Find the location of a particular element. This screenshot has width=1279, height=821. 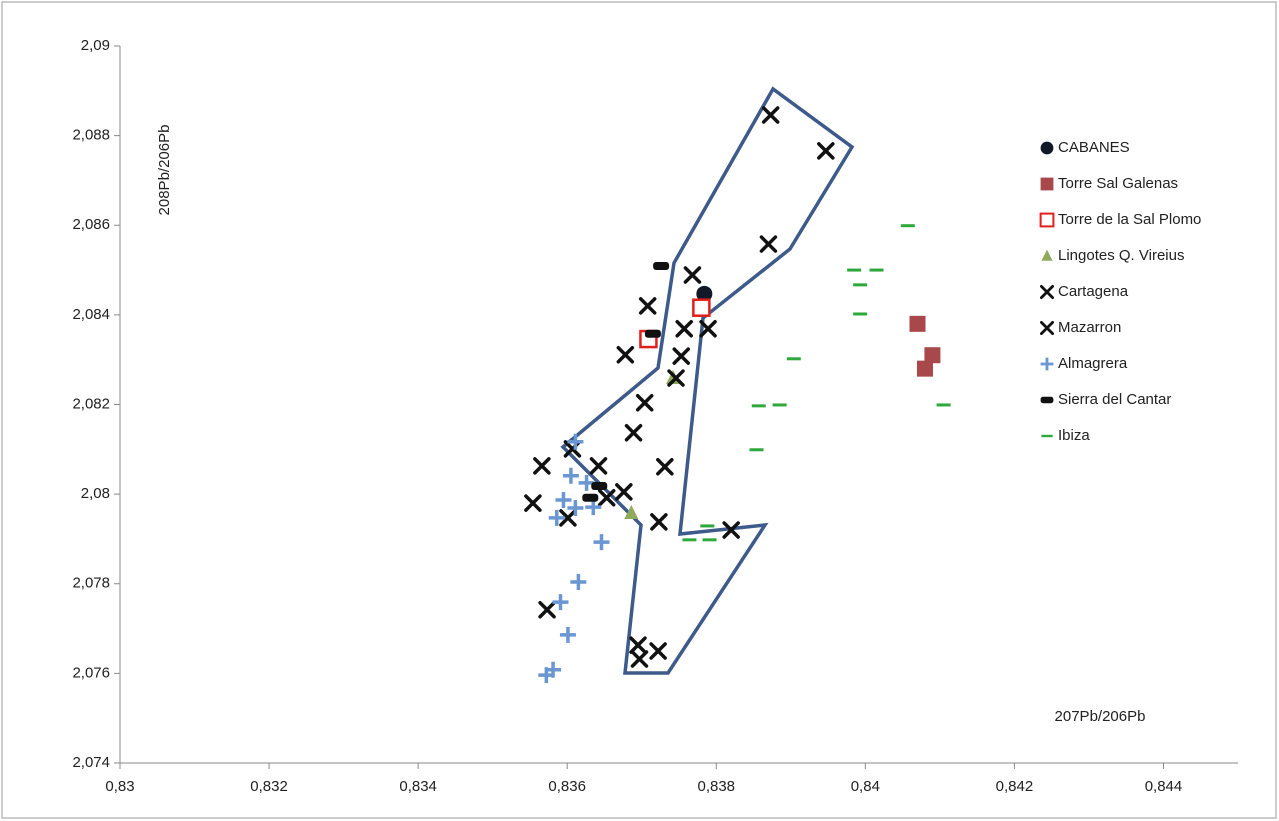

y-axis-title: 208Pb/206Pb is located at coordinates (164, 170).